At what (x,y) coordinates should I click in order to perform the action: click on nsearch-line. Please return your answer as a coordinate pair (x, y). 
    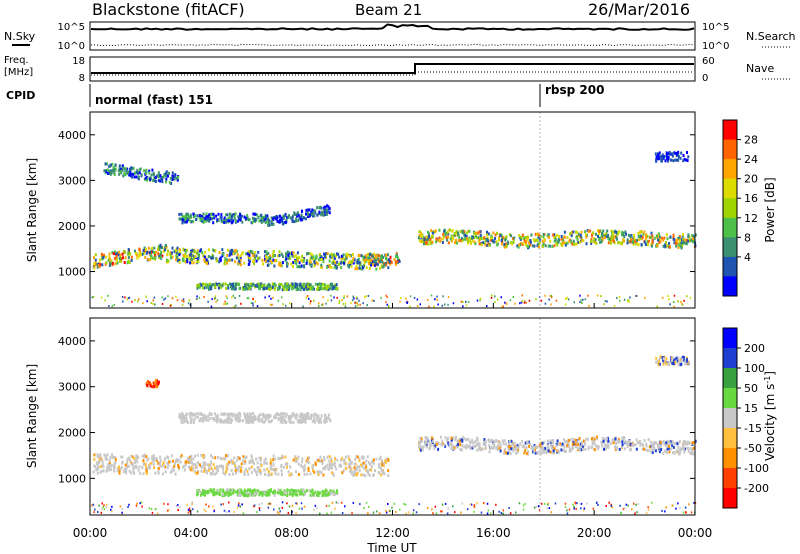
    Looking at the image, I should click on (392, 45).